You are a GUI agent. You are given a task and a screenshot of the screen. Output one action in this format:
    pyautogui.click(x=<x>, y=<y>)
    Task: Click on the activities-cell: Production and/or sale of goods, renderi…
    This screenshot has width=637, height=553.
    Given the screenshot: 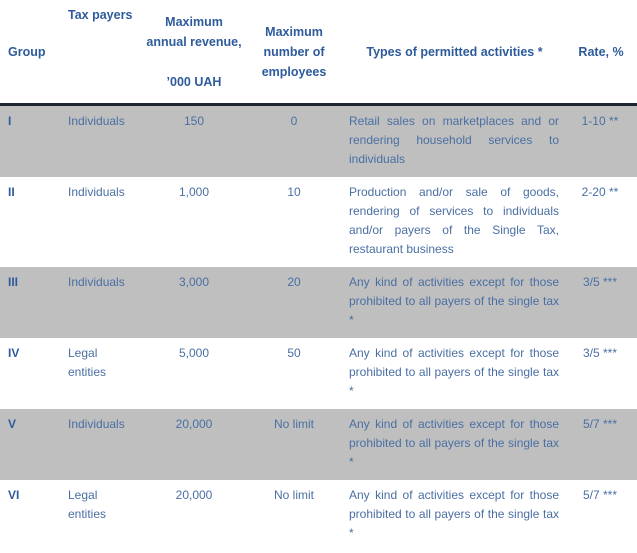 What is the action you would take?
    pyautogui.click(x=454, y=220)
    